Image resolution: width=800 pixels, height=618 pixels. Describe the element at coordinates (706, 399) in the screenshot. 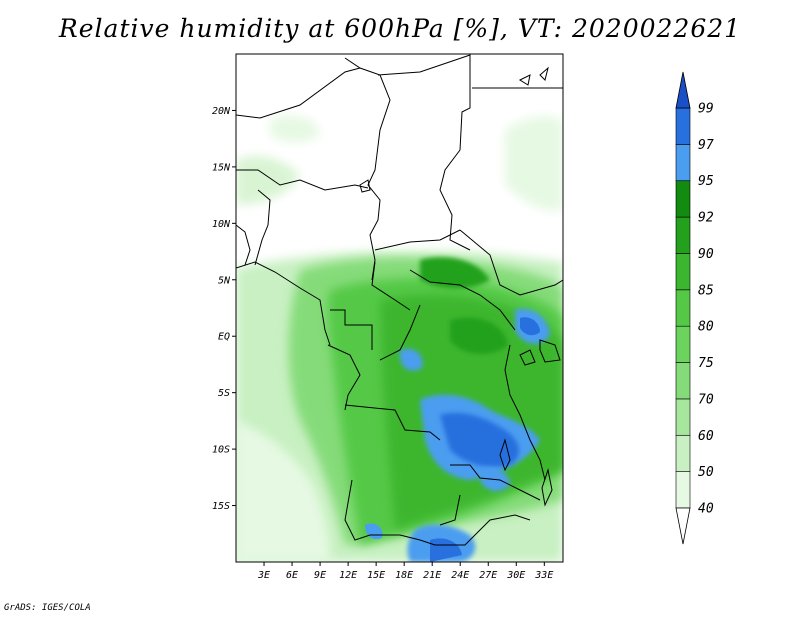

I see `colorbar-label: 70` at that location.